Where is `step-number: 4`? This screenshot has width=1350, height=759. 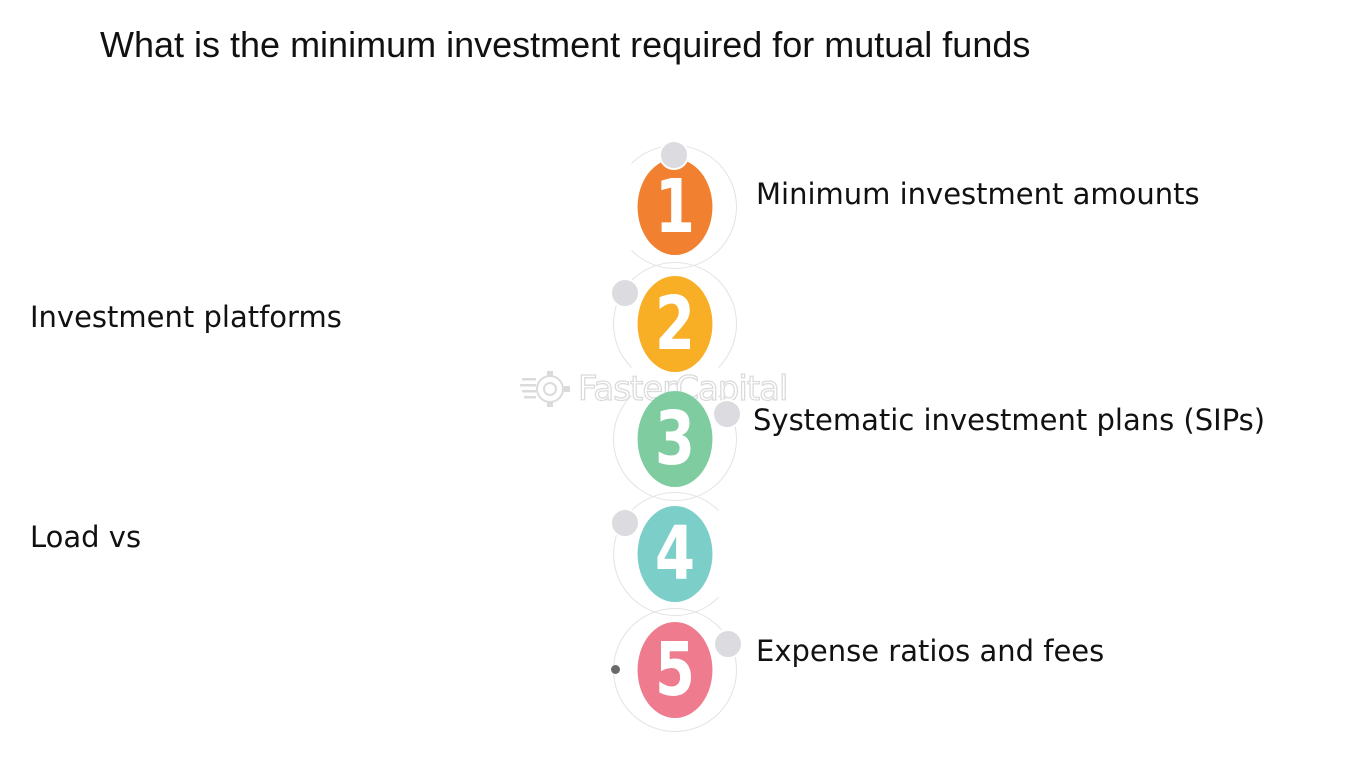
step-number: 4 is located at coordinates (675, 554).